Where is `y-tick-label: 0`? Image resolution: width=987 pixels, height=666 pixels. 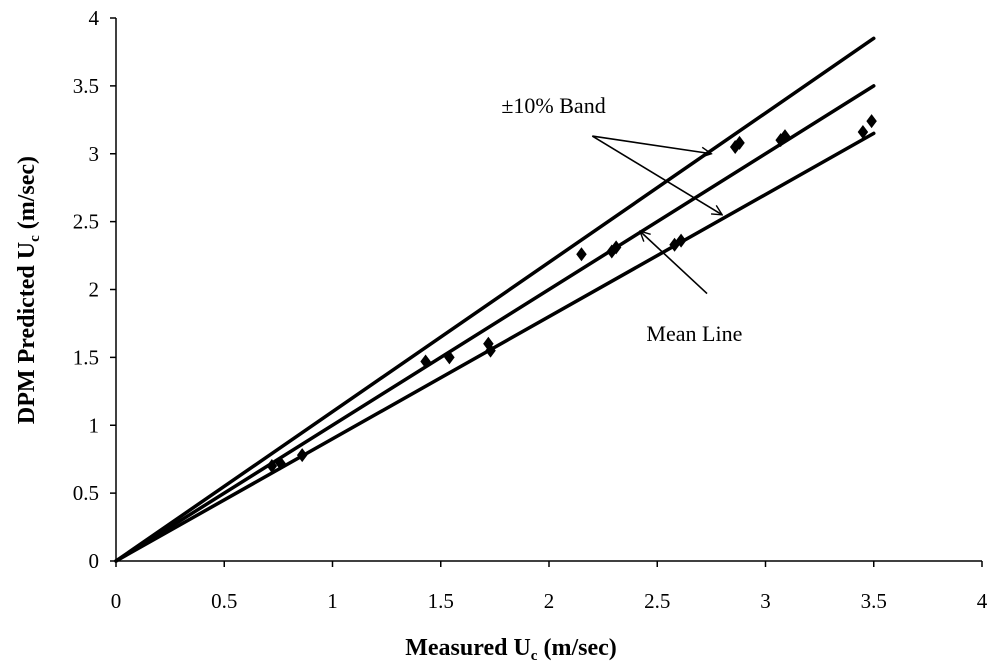 y-tick-label: 0 is located at coordinates (94, 561).